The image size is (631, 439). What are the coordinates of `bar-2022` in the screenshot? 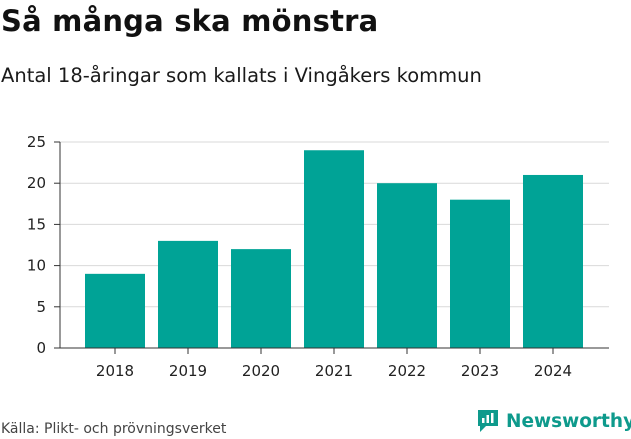 It's located at (407, 265).